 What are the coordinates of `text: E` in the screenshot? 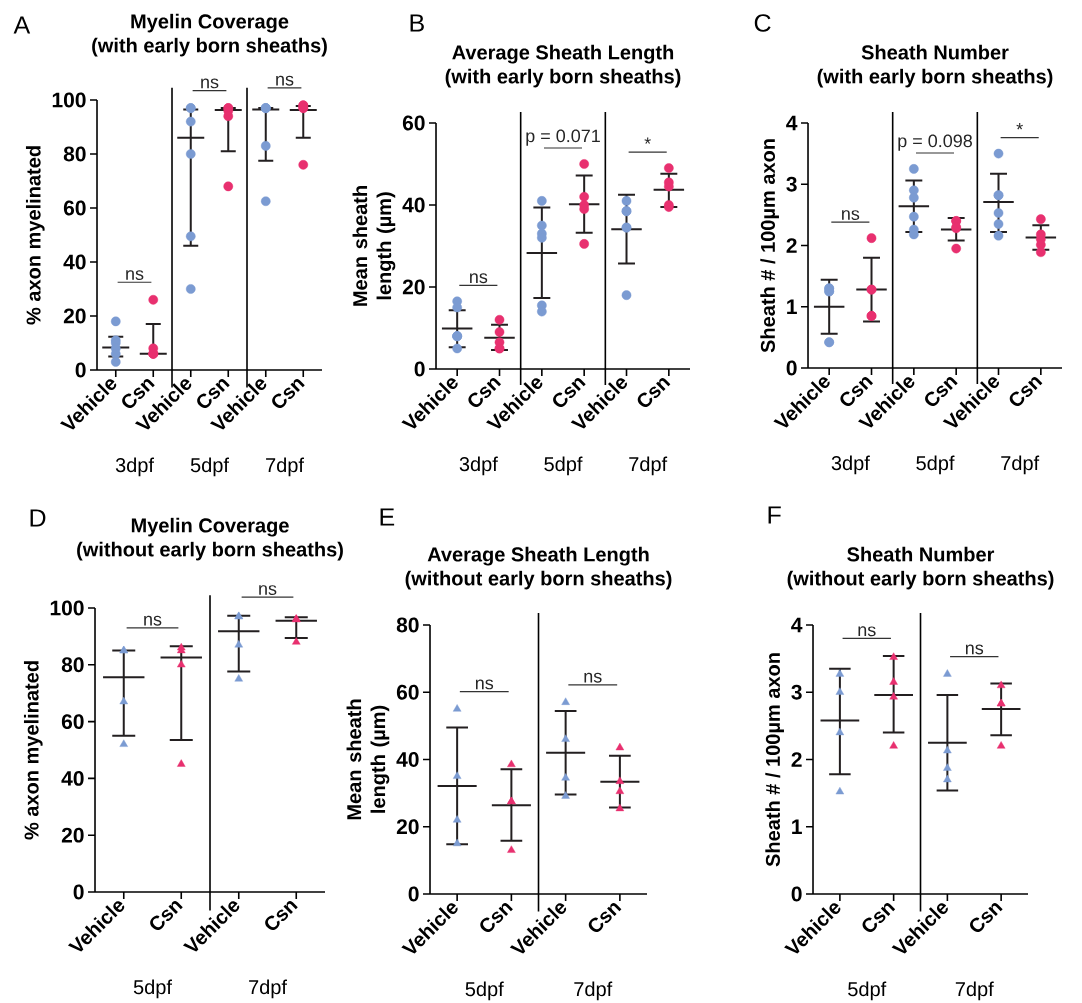 It's located at (387, 517).